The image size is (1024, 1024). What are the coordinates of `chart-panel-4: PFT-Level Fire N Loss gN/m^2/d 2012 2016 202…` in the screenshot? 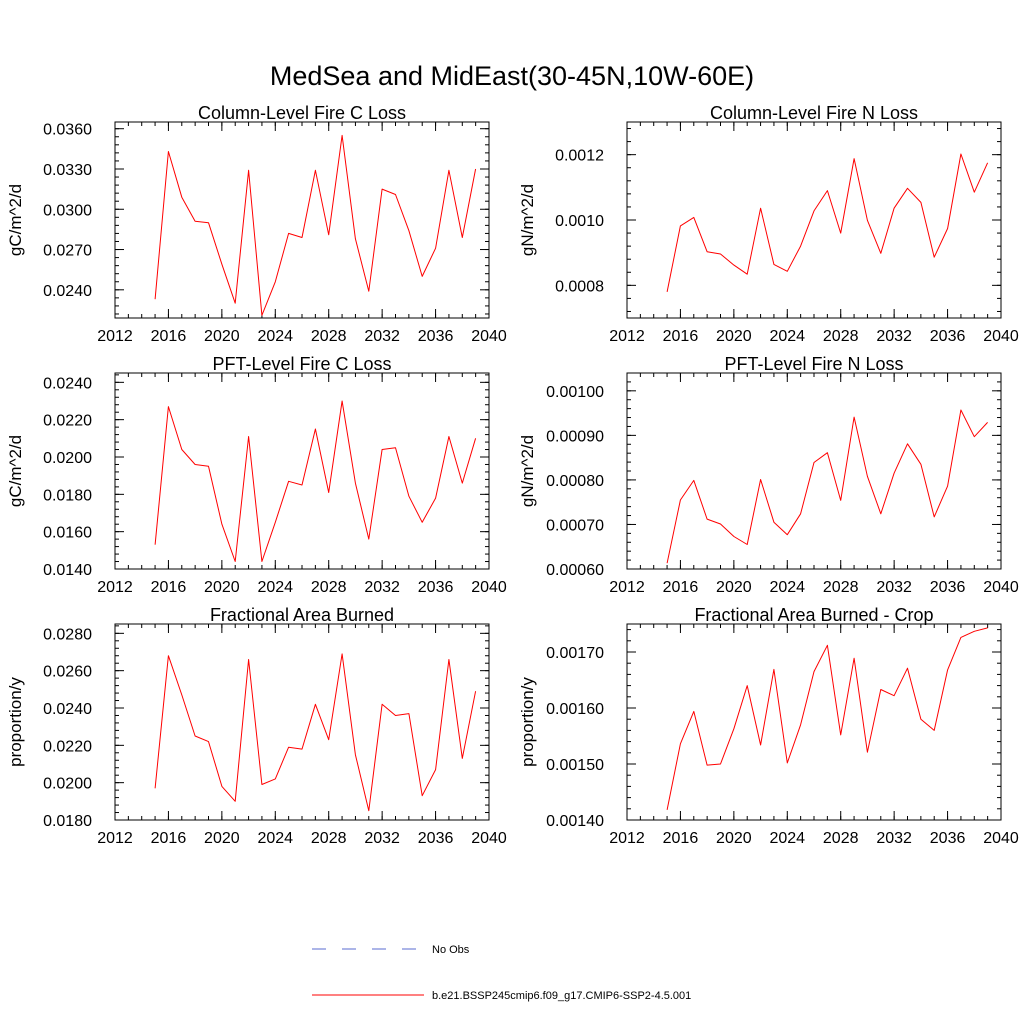 It's located at (768, 475).